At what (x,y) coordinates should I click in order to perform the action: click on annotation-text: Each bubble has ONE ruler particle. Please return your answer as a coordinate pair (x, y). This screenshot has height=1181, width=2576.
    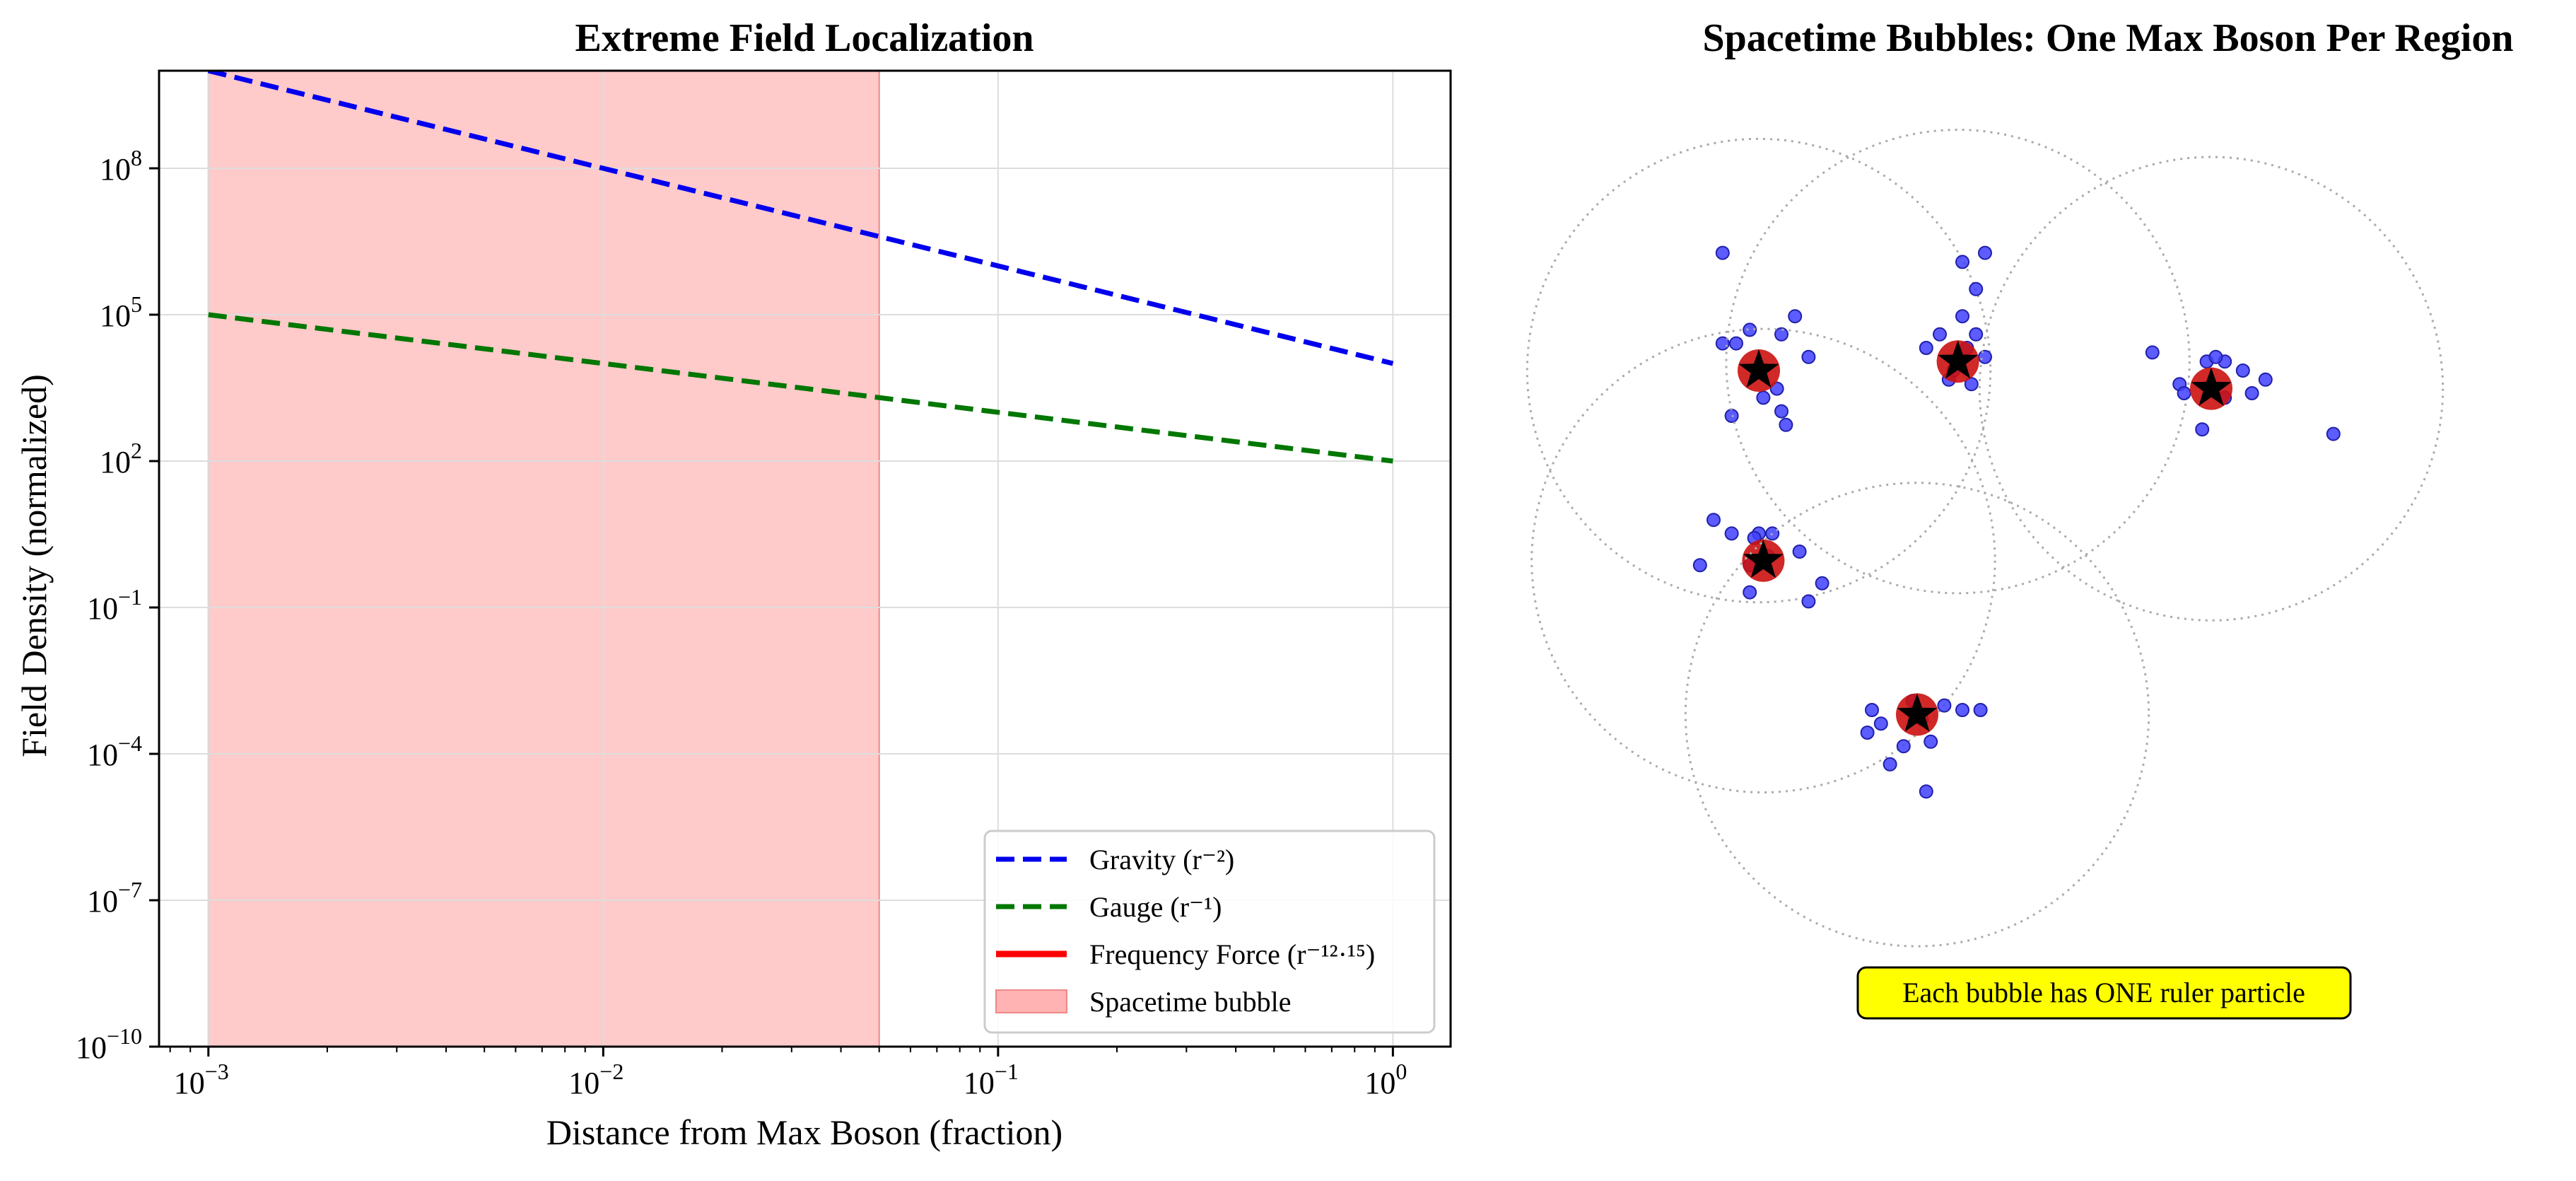
    Looking at the image, I should click on (2104, 992).